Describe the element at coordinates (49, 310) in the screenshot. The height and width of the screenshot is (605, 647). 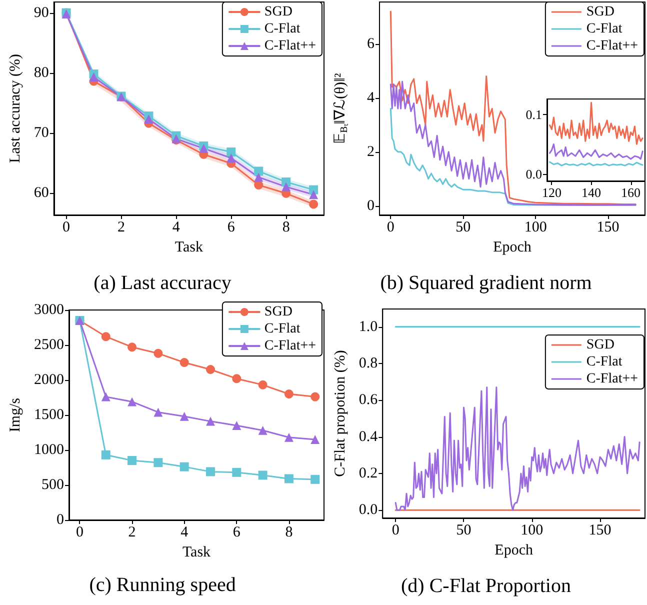
I see `y-tick-label: 3000` at that location.